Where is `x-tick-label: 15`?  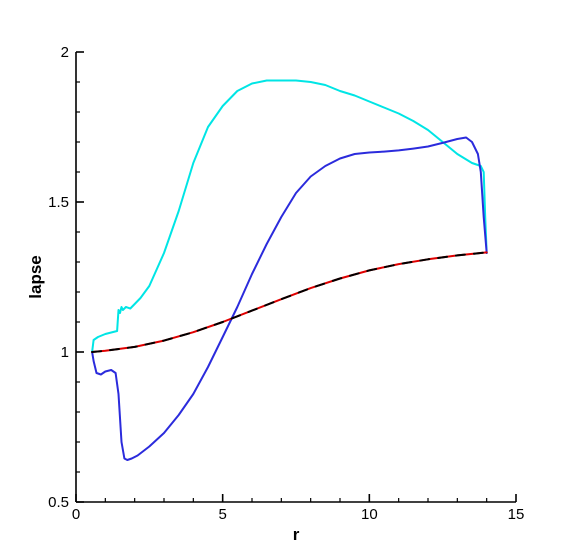 x-tick-label: 15 is located at coordinates (516, 514).